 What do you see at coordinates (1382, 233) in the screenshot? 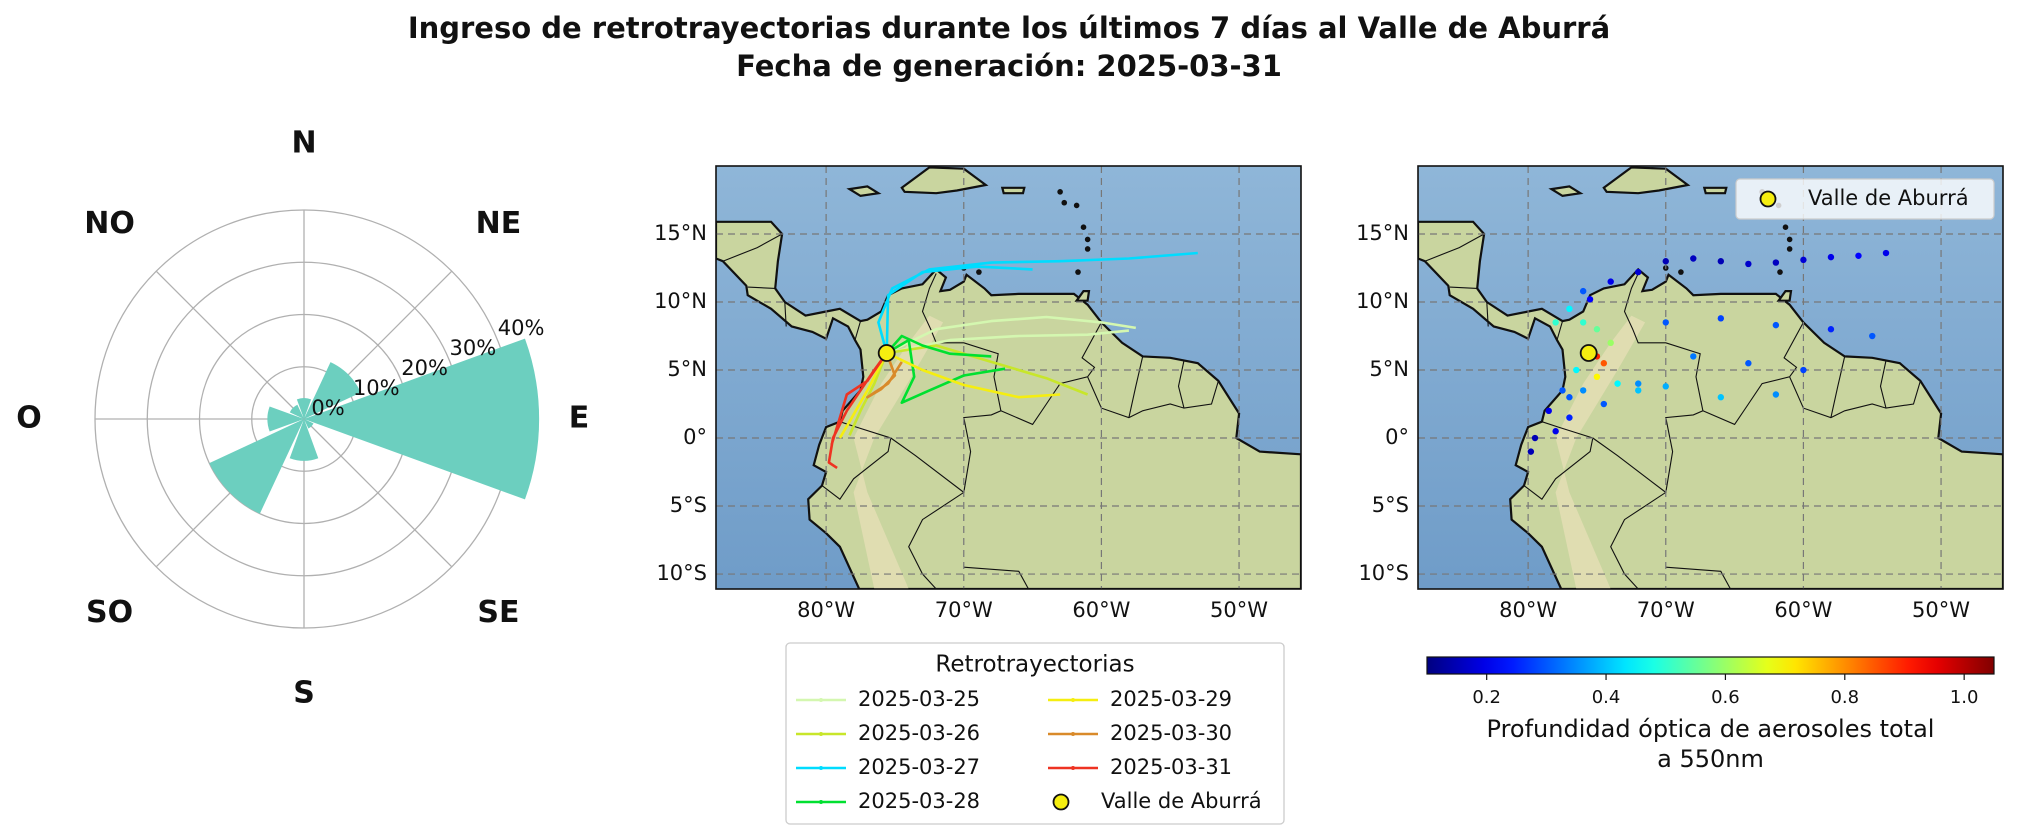
I see `y-tick-label: 15°N` at bounding box center [1382, 233].